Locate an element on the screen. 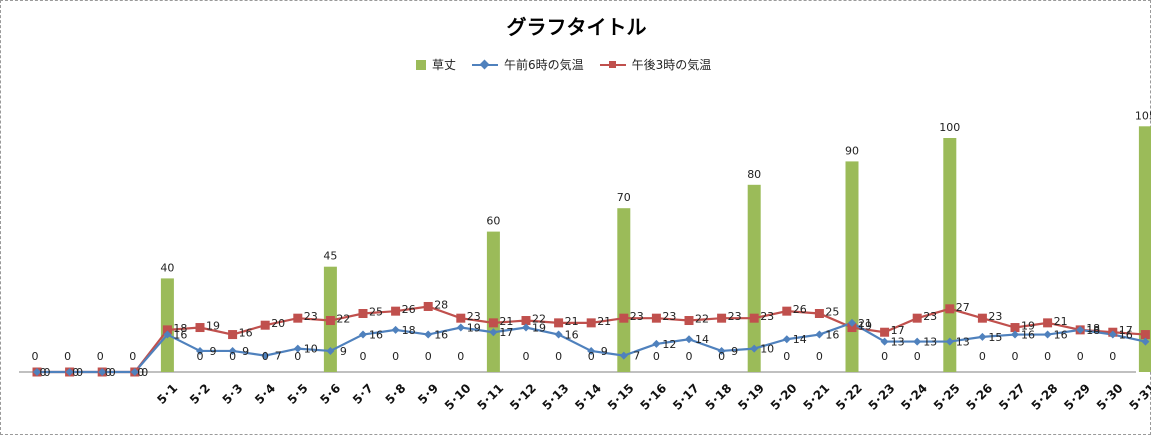 Image resolution: width=1151 pixels, height=436 pixels. data-label-pm-25: 19 is located at coordinates (865, 326).